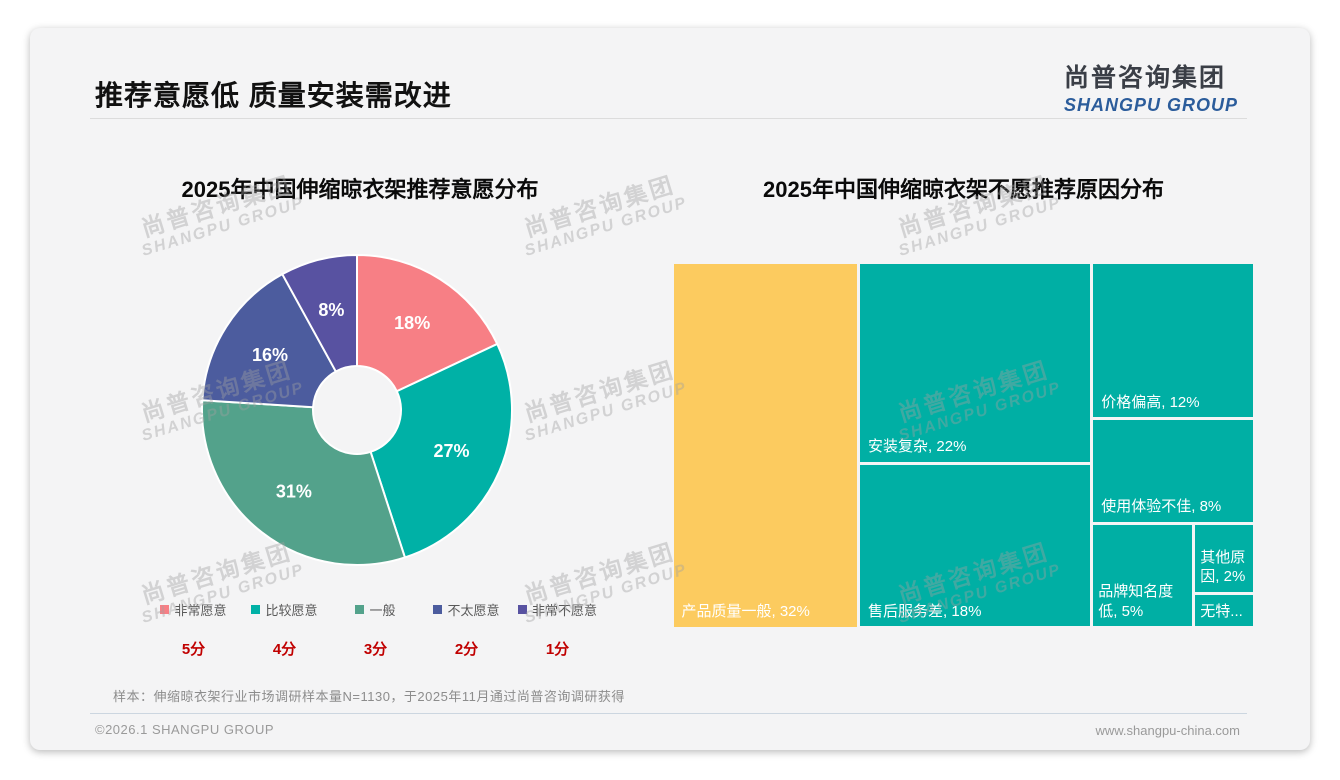  I want to click on treemap-cell-2: 安装复杂, 22%, so click(975, 362).